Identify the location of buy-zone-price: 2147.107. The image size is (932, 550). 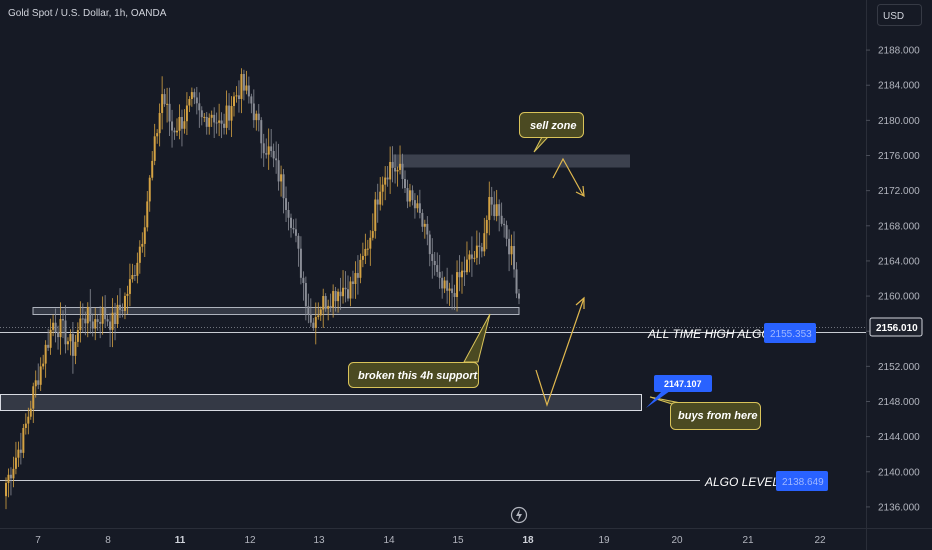
(683, 384).